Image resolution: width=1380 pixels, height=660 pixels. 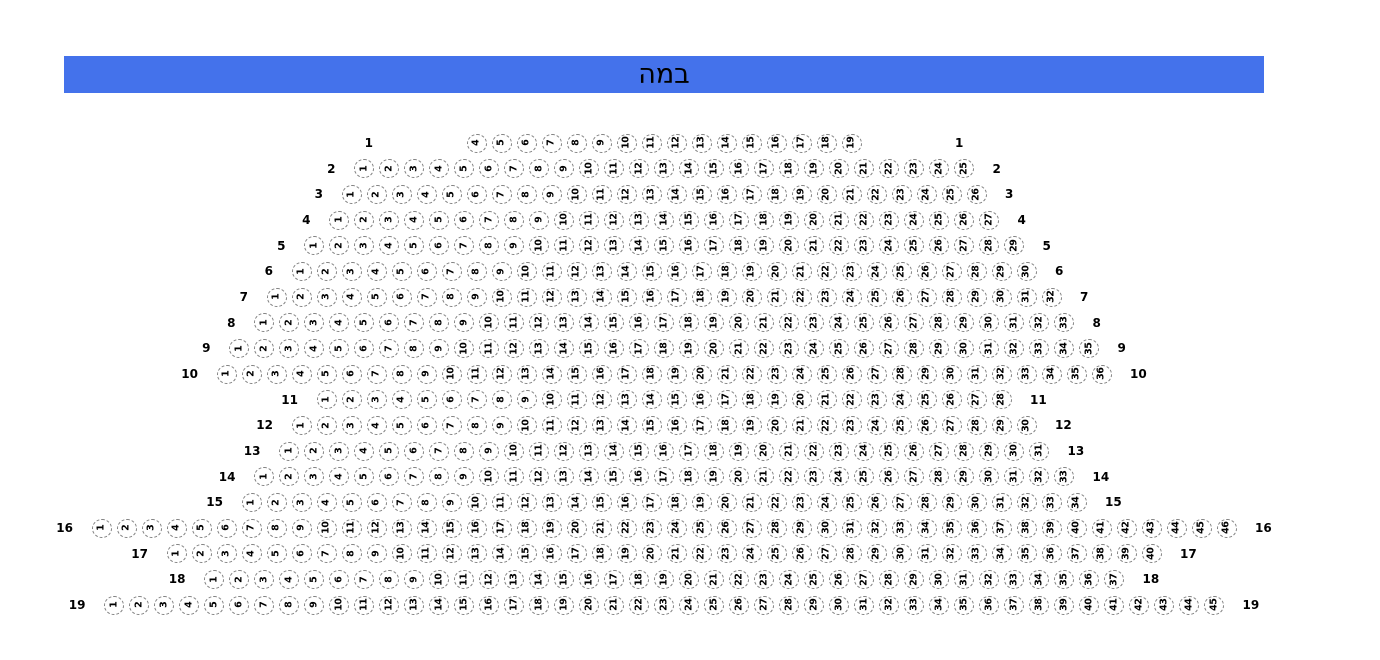 I want to click on seat-row14-num33: 33, so click(x=1064, y=477).